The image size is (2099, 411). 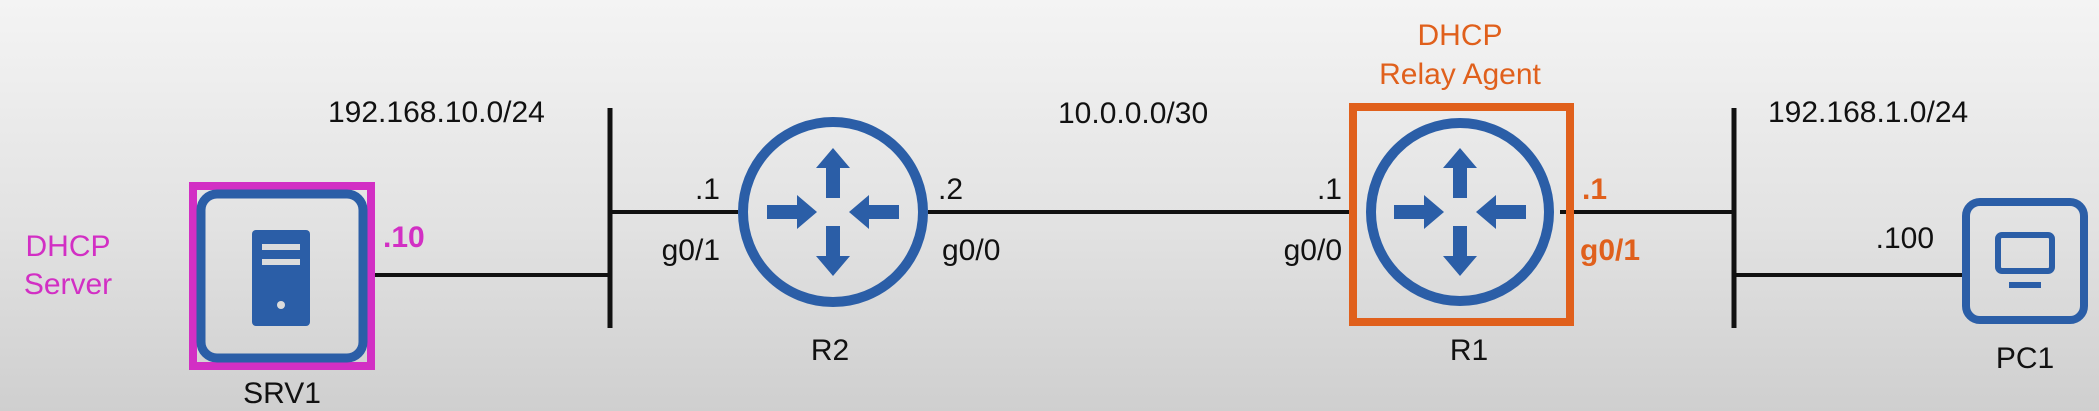 I want to click on r2-right-interface: g0/0, so click(x=971, y=250).